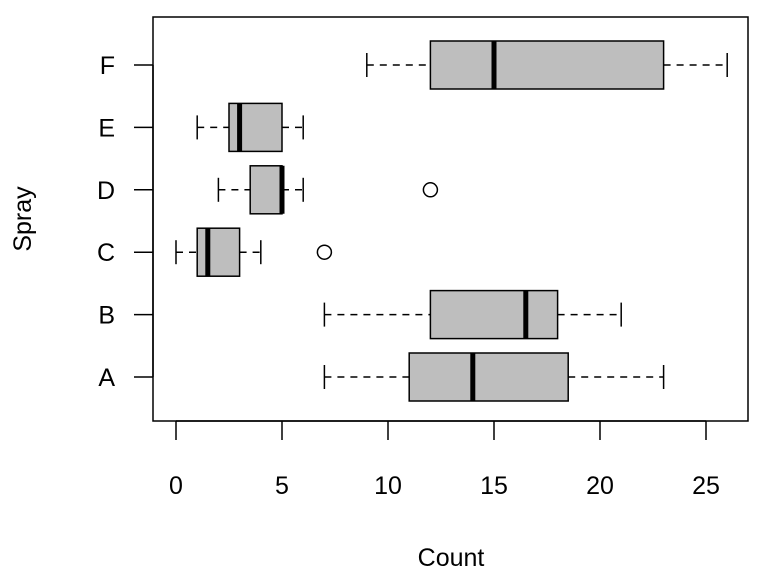 The height and width of the screenshot is (576, 768). I want to click on x-tick-label: 20, so click(600, 486).